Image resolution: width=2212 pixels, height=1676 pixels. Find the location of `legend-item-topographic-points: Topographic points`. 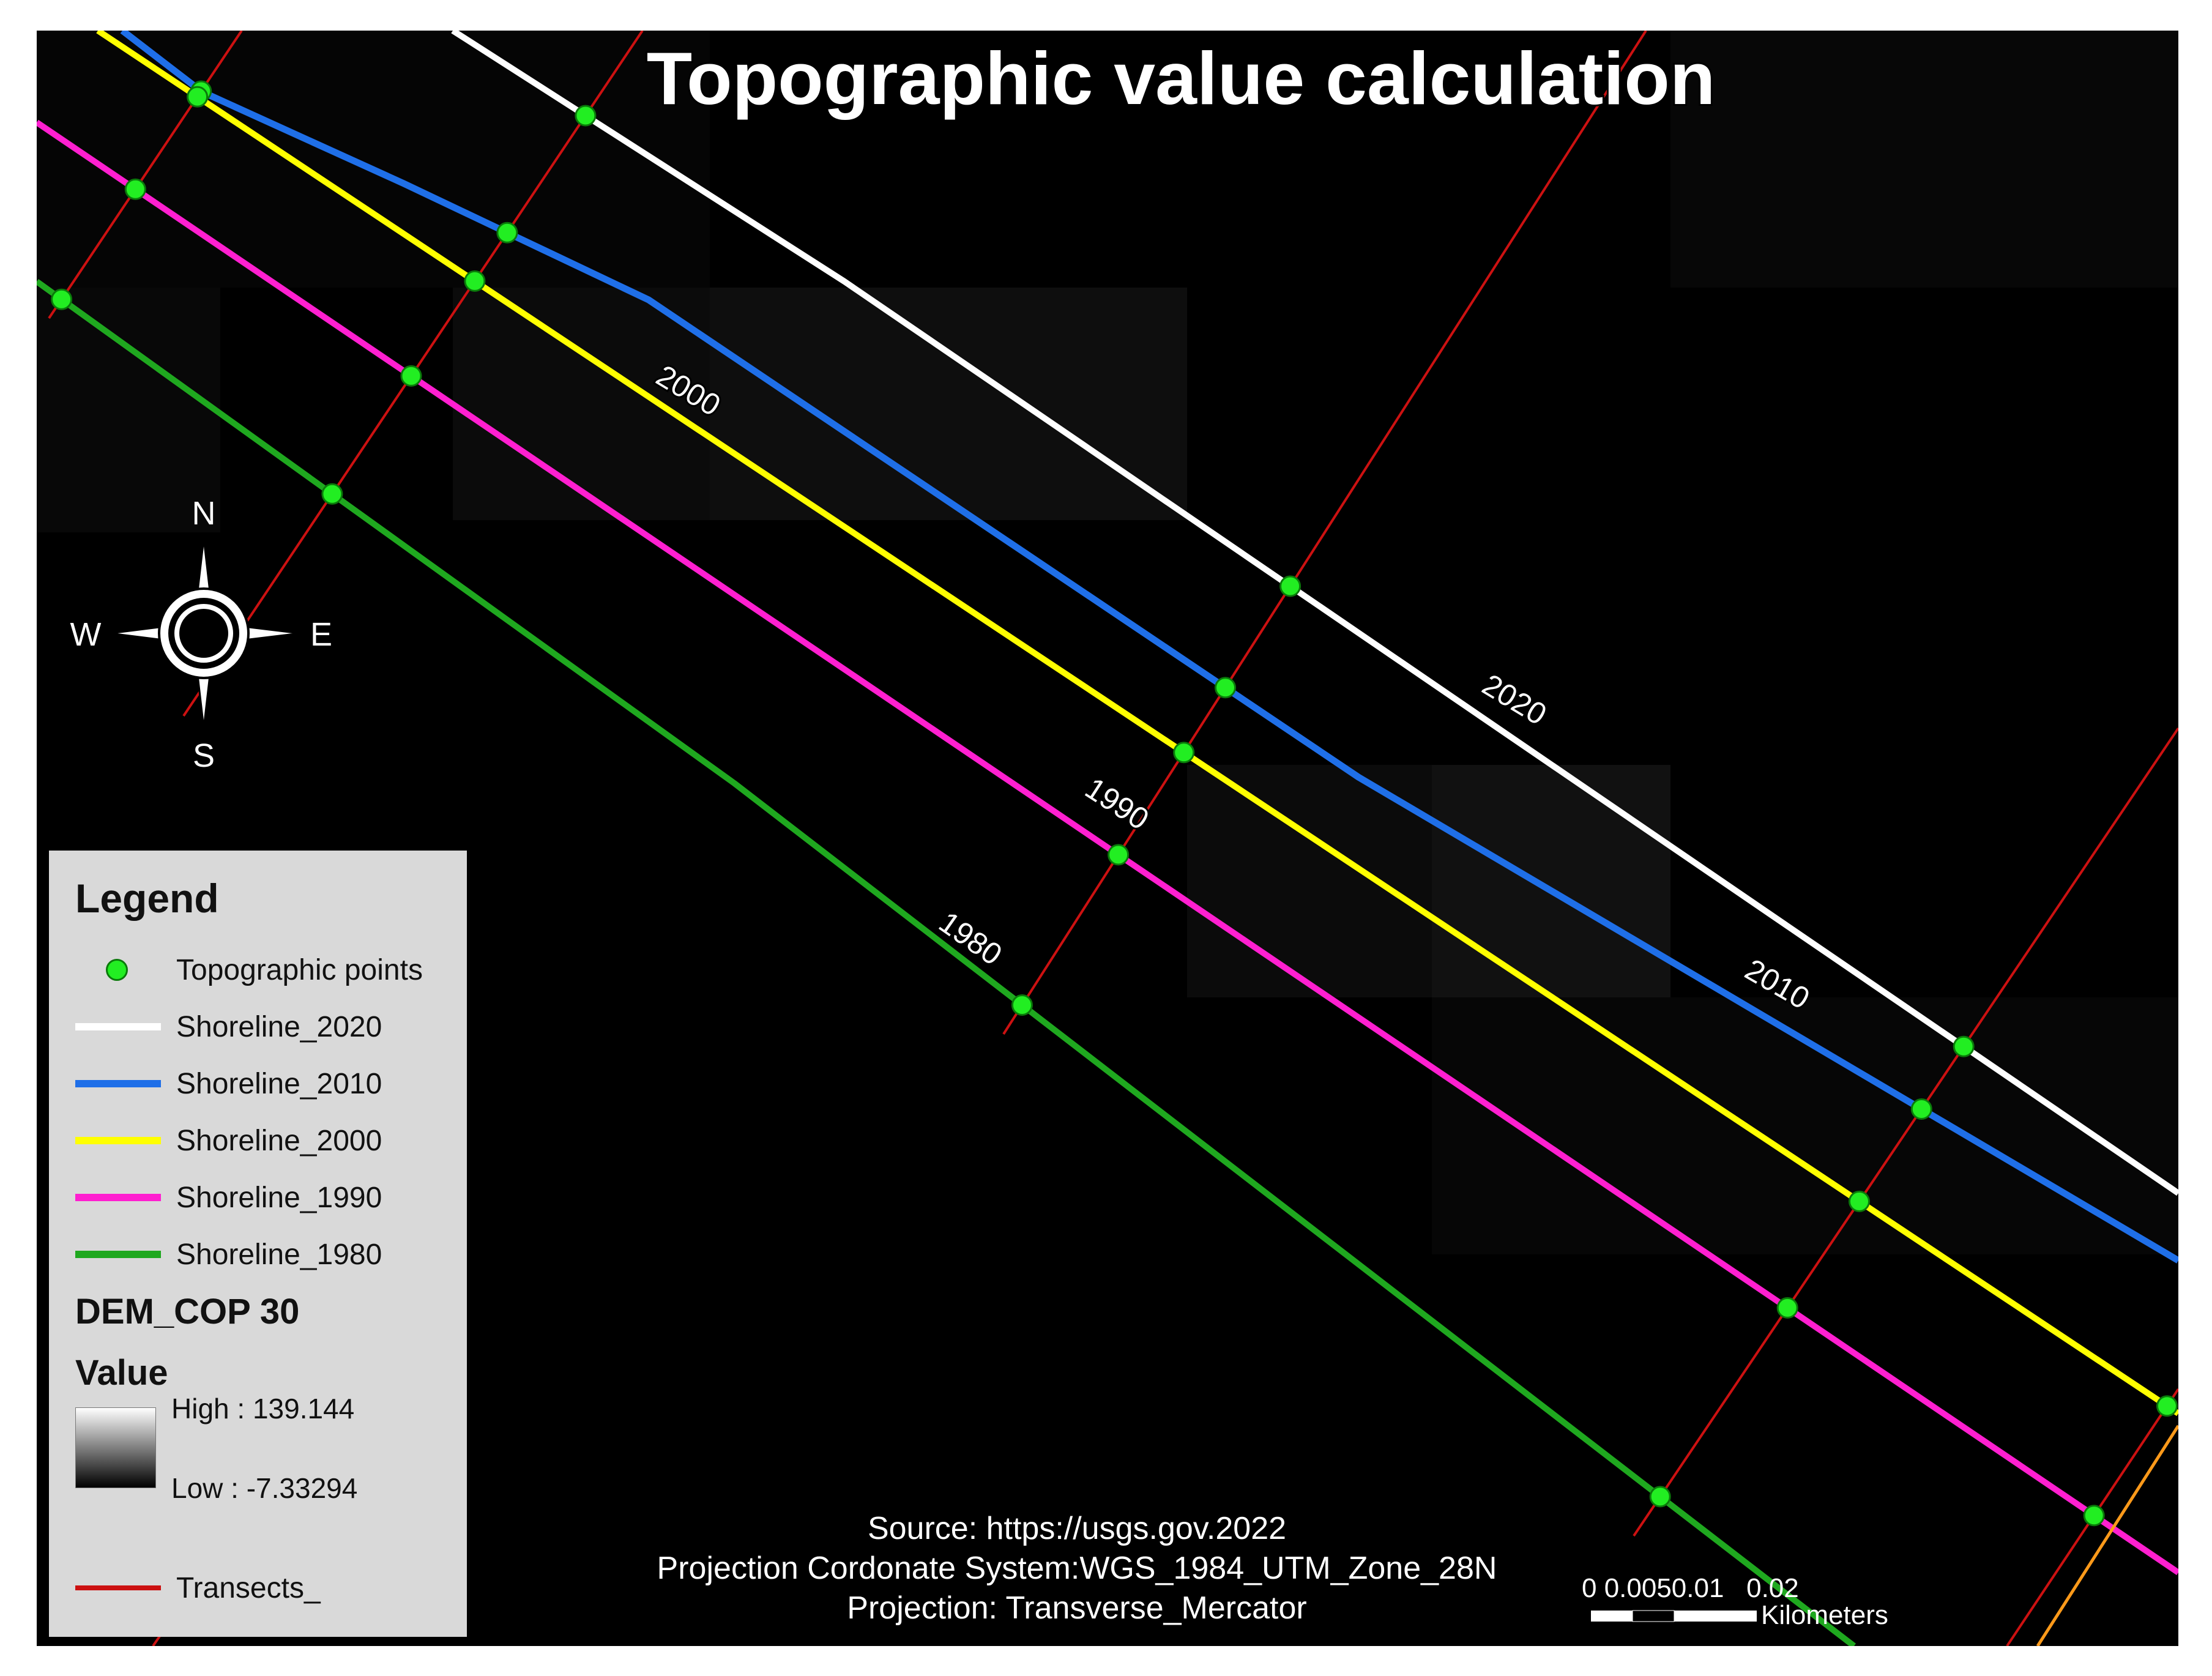

legend-item-topographic-points: Topographic points is located at coordinates (249, 970).